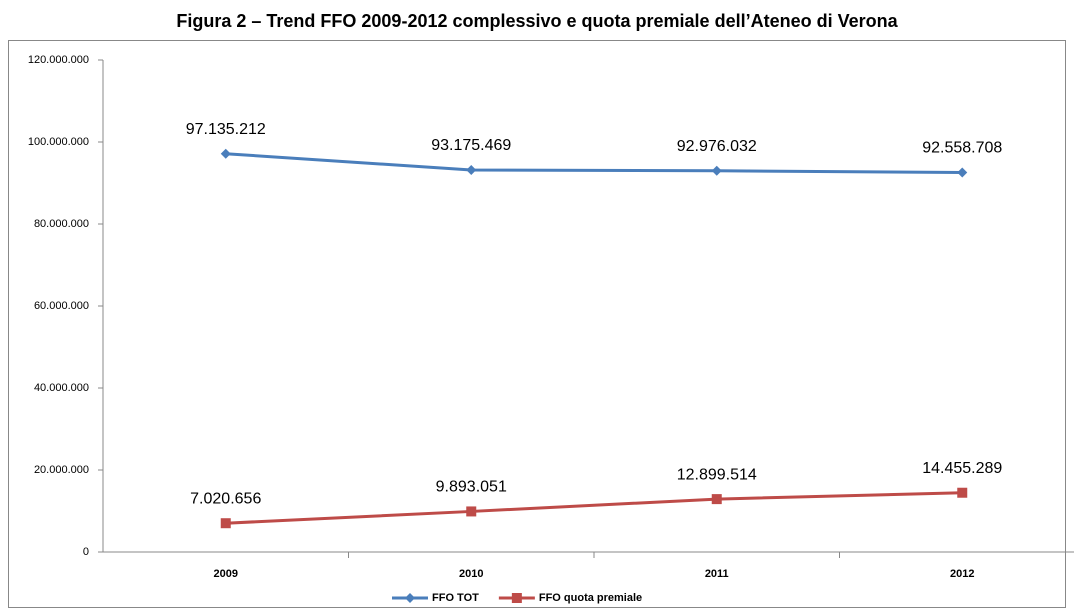 The height and width of the screenshot is (616, 1074). What do you see at coordinates (471, 574) in the screenshot?
I see `x-tick-label: 2010` at bounding box center [471, 574].